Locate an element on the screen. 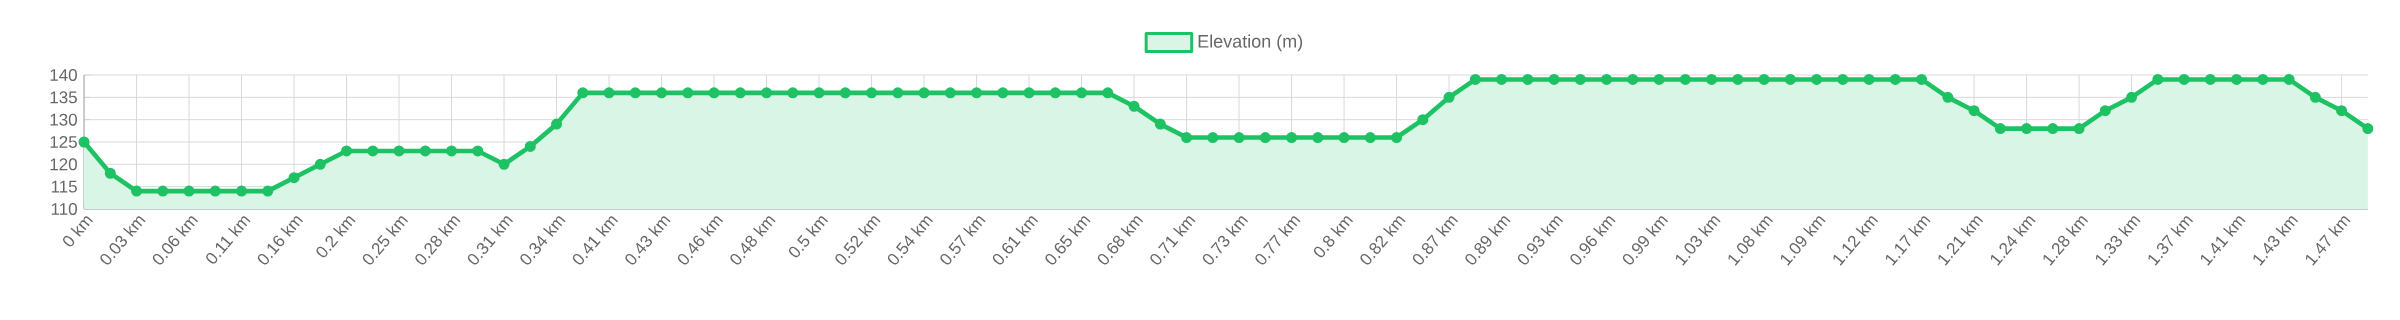  y-tick-label: 125 is located at coordinates (63, 141).